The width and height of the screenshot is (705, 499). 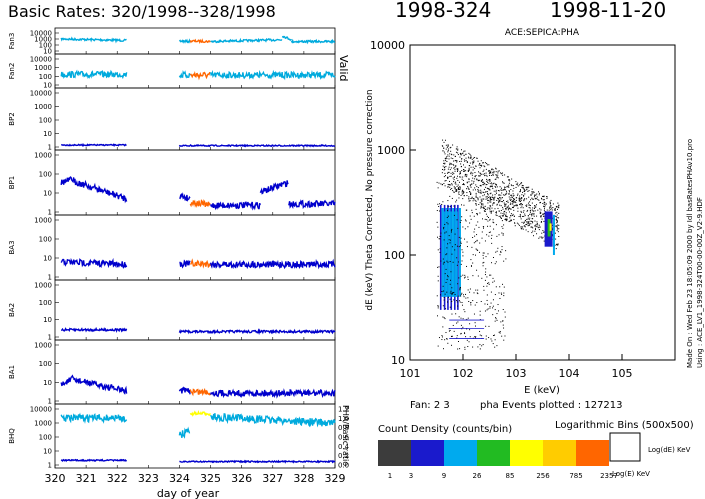 I want to click on x-tick-label: 323, so click(x=148, y=478).